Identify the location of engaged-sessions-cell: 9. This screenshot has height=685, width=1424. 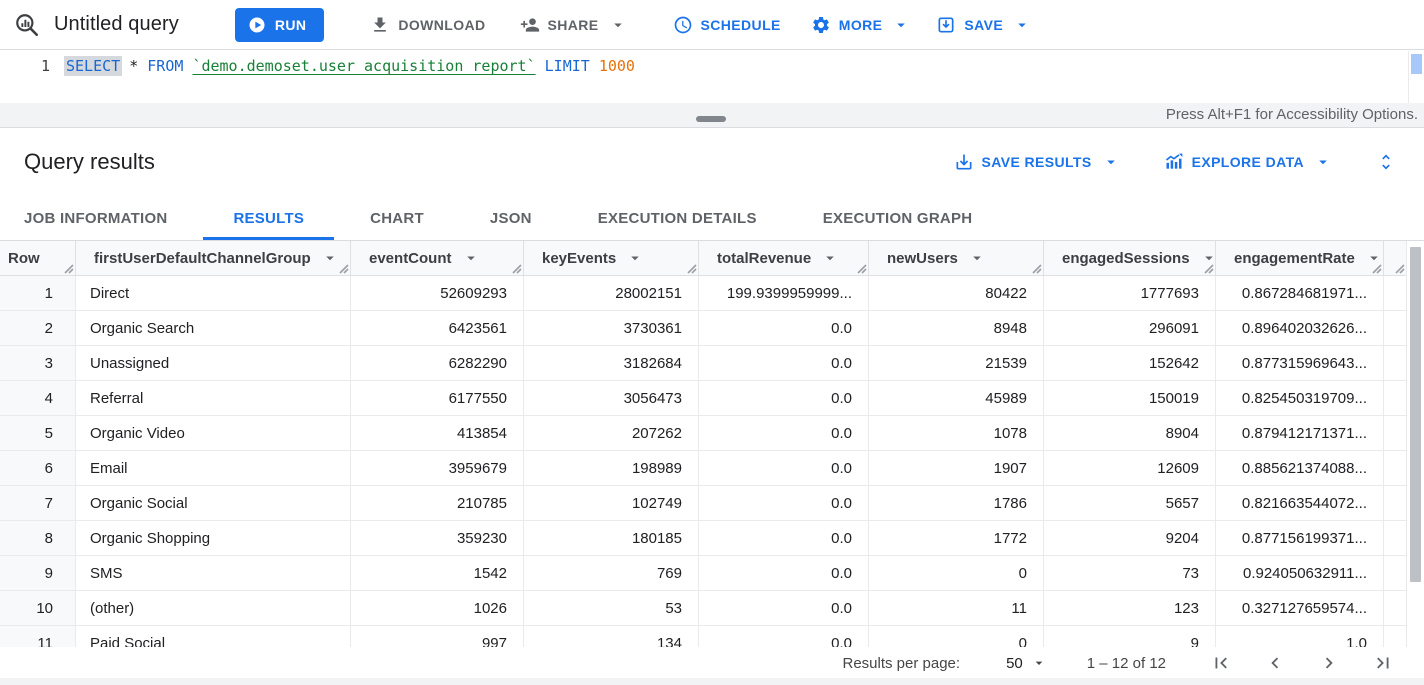
(1129, 643).